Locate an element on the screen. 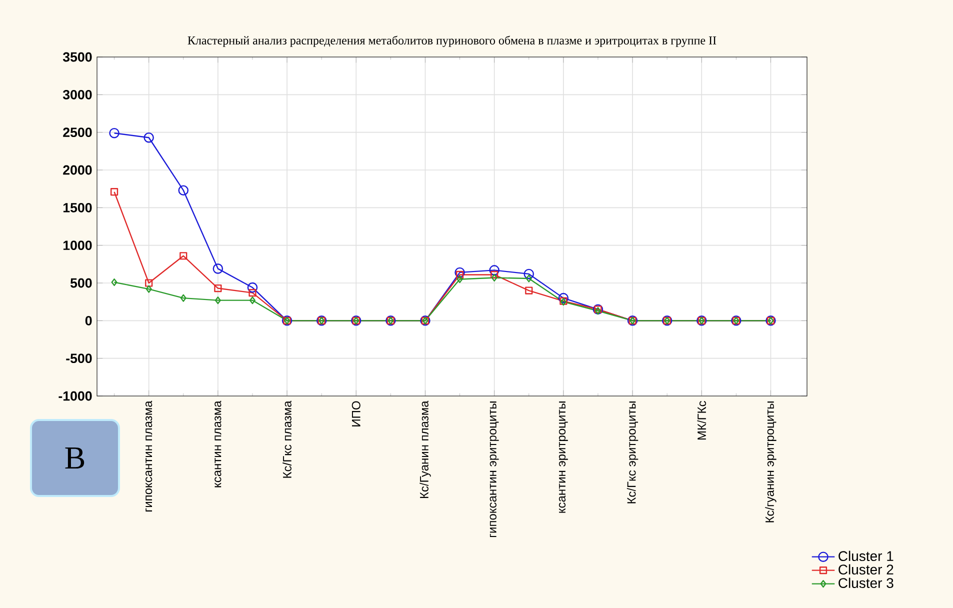 This screenshot has width=953, height=608. y-tick-label: 500 is located at coordinates (81, 283).